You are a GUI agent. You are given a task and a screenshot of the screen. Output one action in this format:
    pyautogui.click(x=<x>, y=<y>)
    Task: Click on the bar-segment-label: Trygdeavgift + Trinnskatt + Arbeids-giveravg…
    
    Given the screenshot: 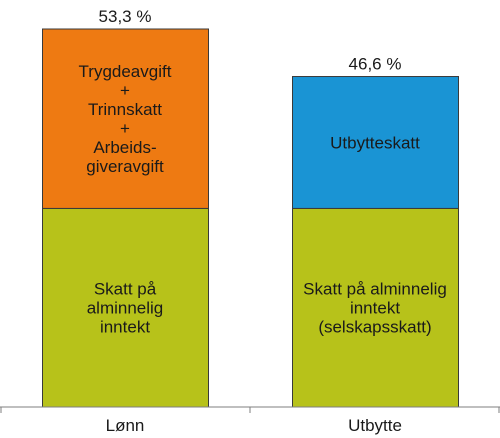 What is the action you would take?
    pyautogui.click(x=125, y=119)
    